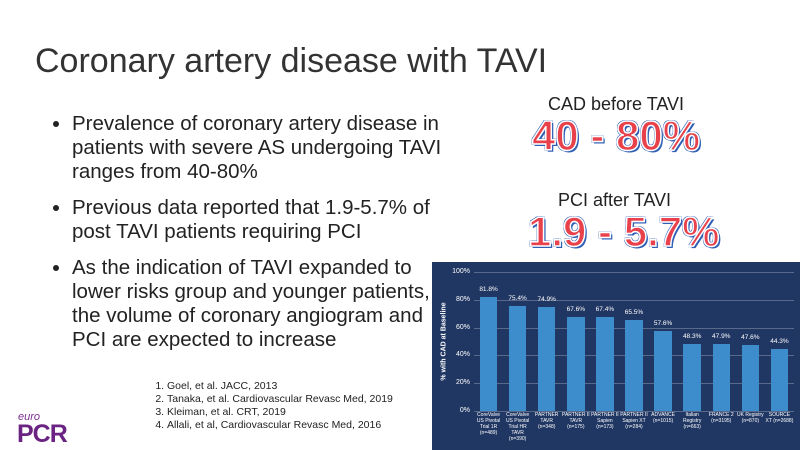 The height and width of the screenshot is (450, 800). Describe the element at coordinates (692, 421) in the screenshot. I see `x-tick-label: Italian Registry (n=663)` at that location.